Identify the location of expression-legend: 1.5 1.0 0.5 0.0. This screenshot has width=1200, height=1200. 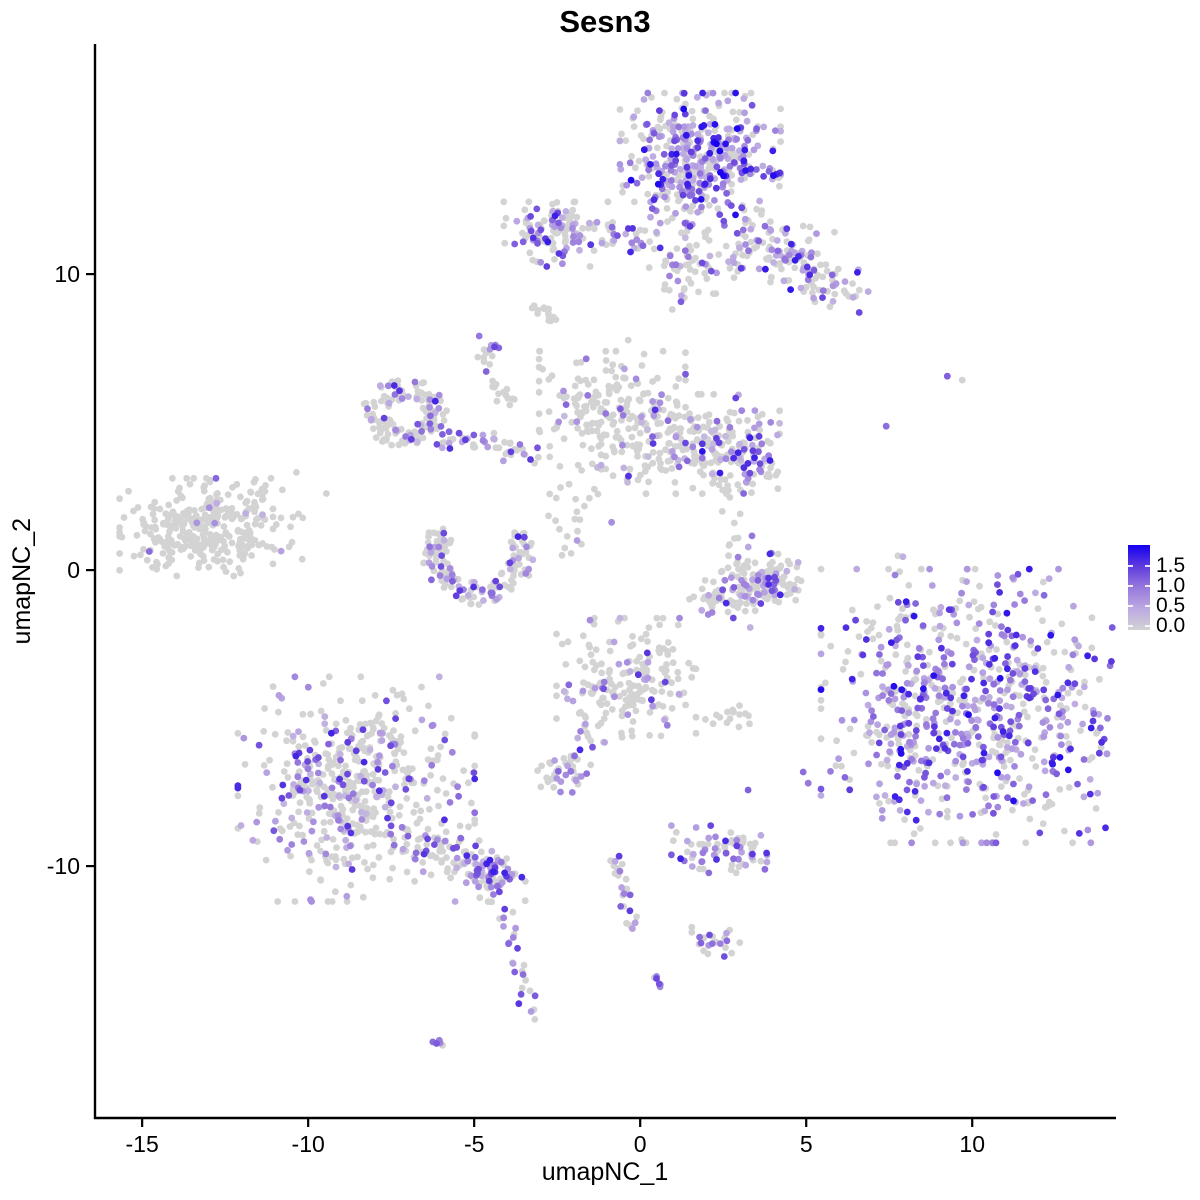
(1163, 591).